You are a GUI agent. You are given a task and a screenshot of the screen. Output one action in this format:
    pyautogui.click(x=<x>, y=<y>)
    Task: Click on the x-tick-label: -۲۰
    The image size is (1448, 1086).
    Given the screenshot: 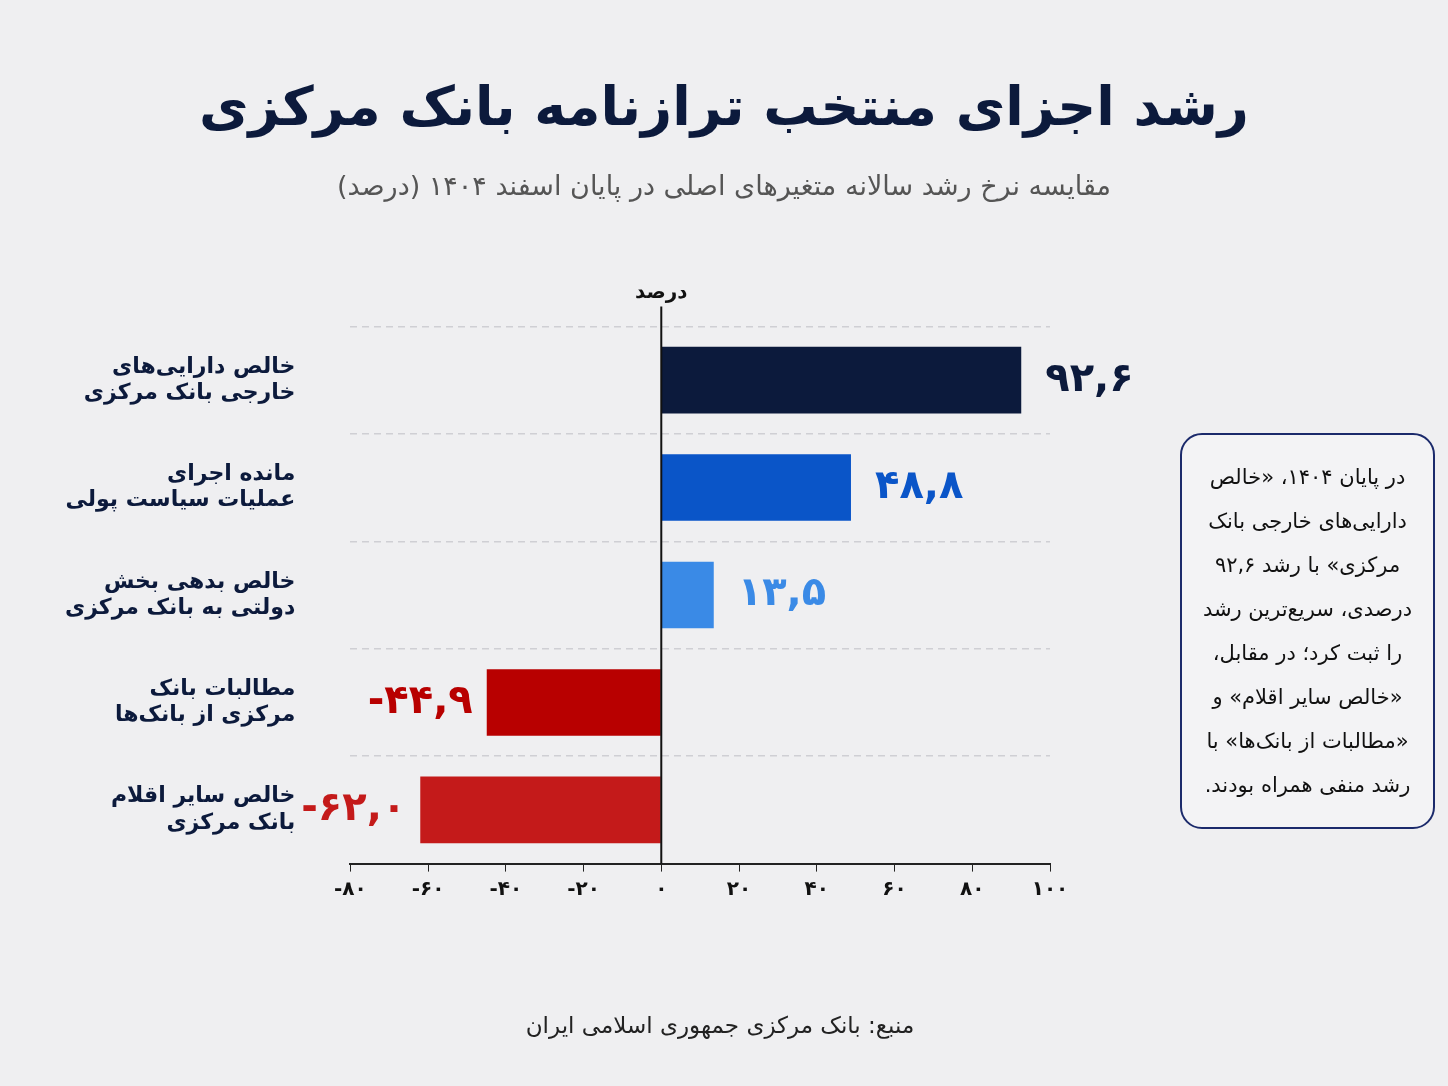 What is the action you would take?
    pyautogui.click(x=583, y=887)
    